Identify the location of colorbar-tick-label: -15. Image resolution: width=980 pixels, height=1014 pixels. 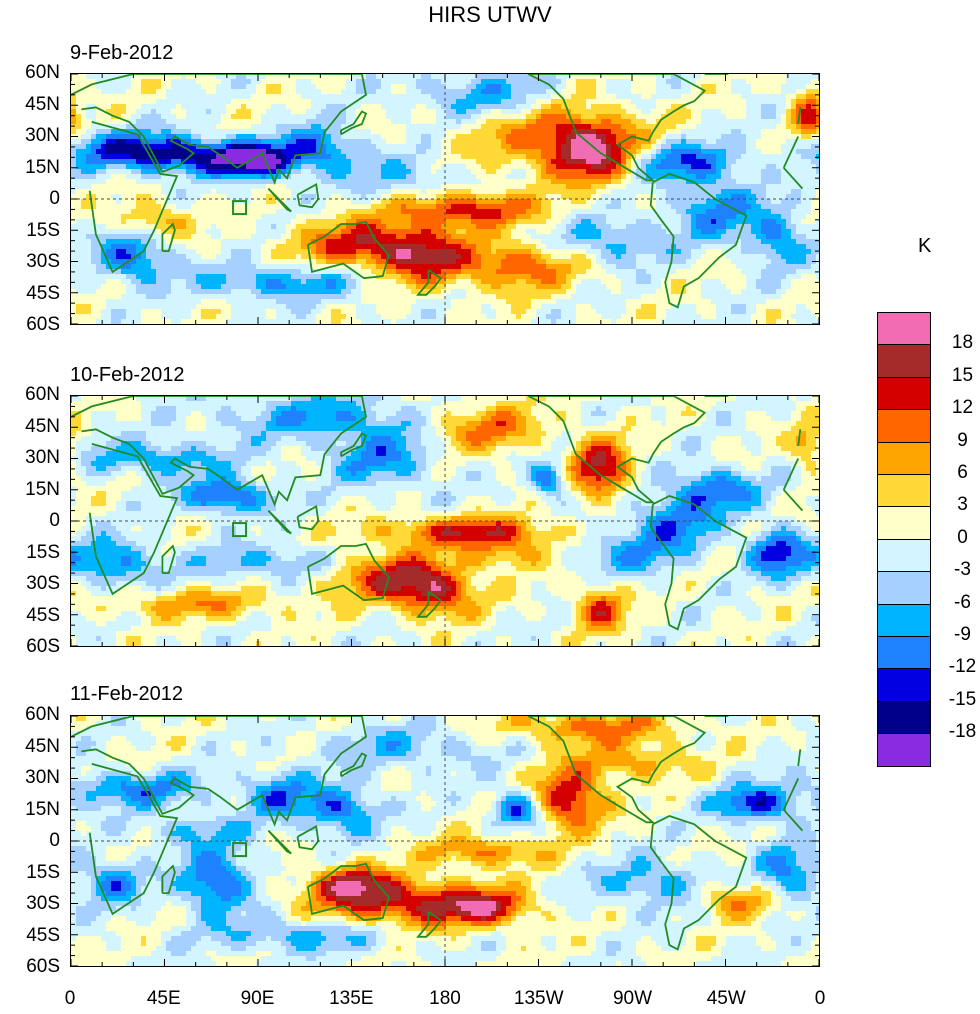
(962, 699).